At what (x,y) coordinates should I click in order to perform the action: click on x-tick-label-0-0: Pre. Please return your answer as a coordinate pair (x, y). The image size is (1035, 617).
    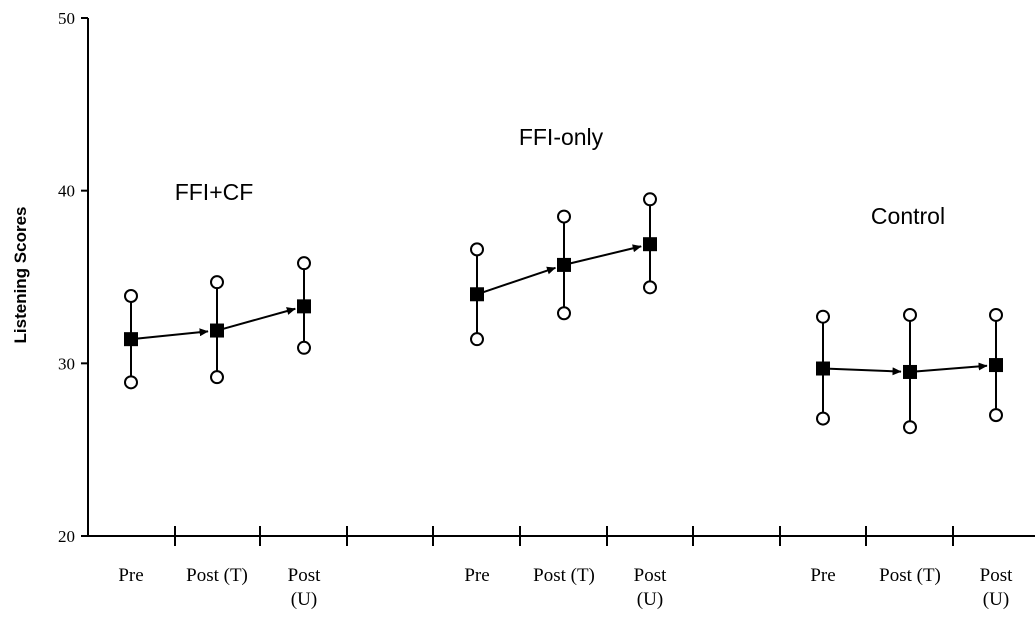
    Looking at the image, I should click on (130, 575).